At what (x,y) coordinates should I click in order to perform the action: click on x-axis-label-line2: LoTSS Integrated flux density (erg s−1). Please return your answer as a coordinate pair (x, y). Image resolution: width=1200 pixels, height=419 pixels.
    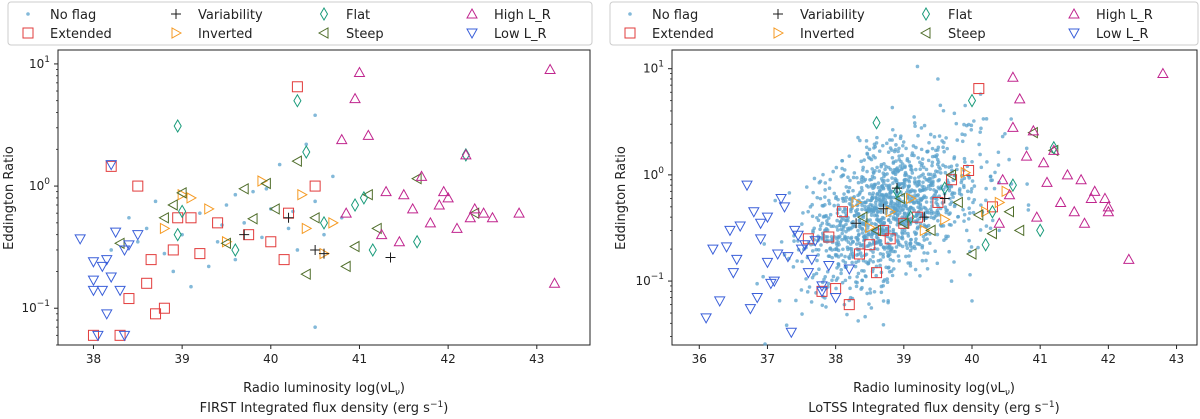
    Looking at the image, I should click on (934, 408).